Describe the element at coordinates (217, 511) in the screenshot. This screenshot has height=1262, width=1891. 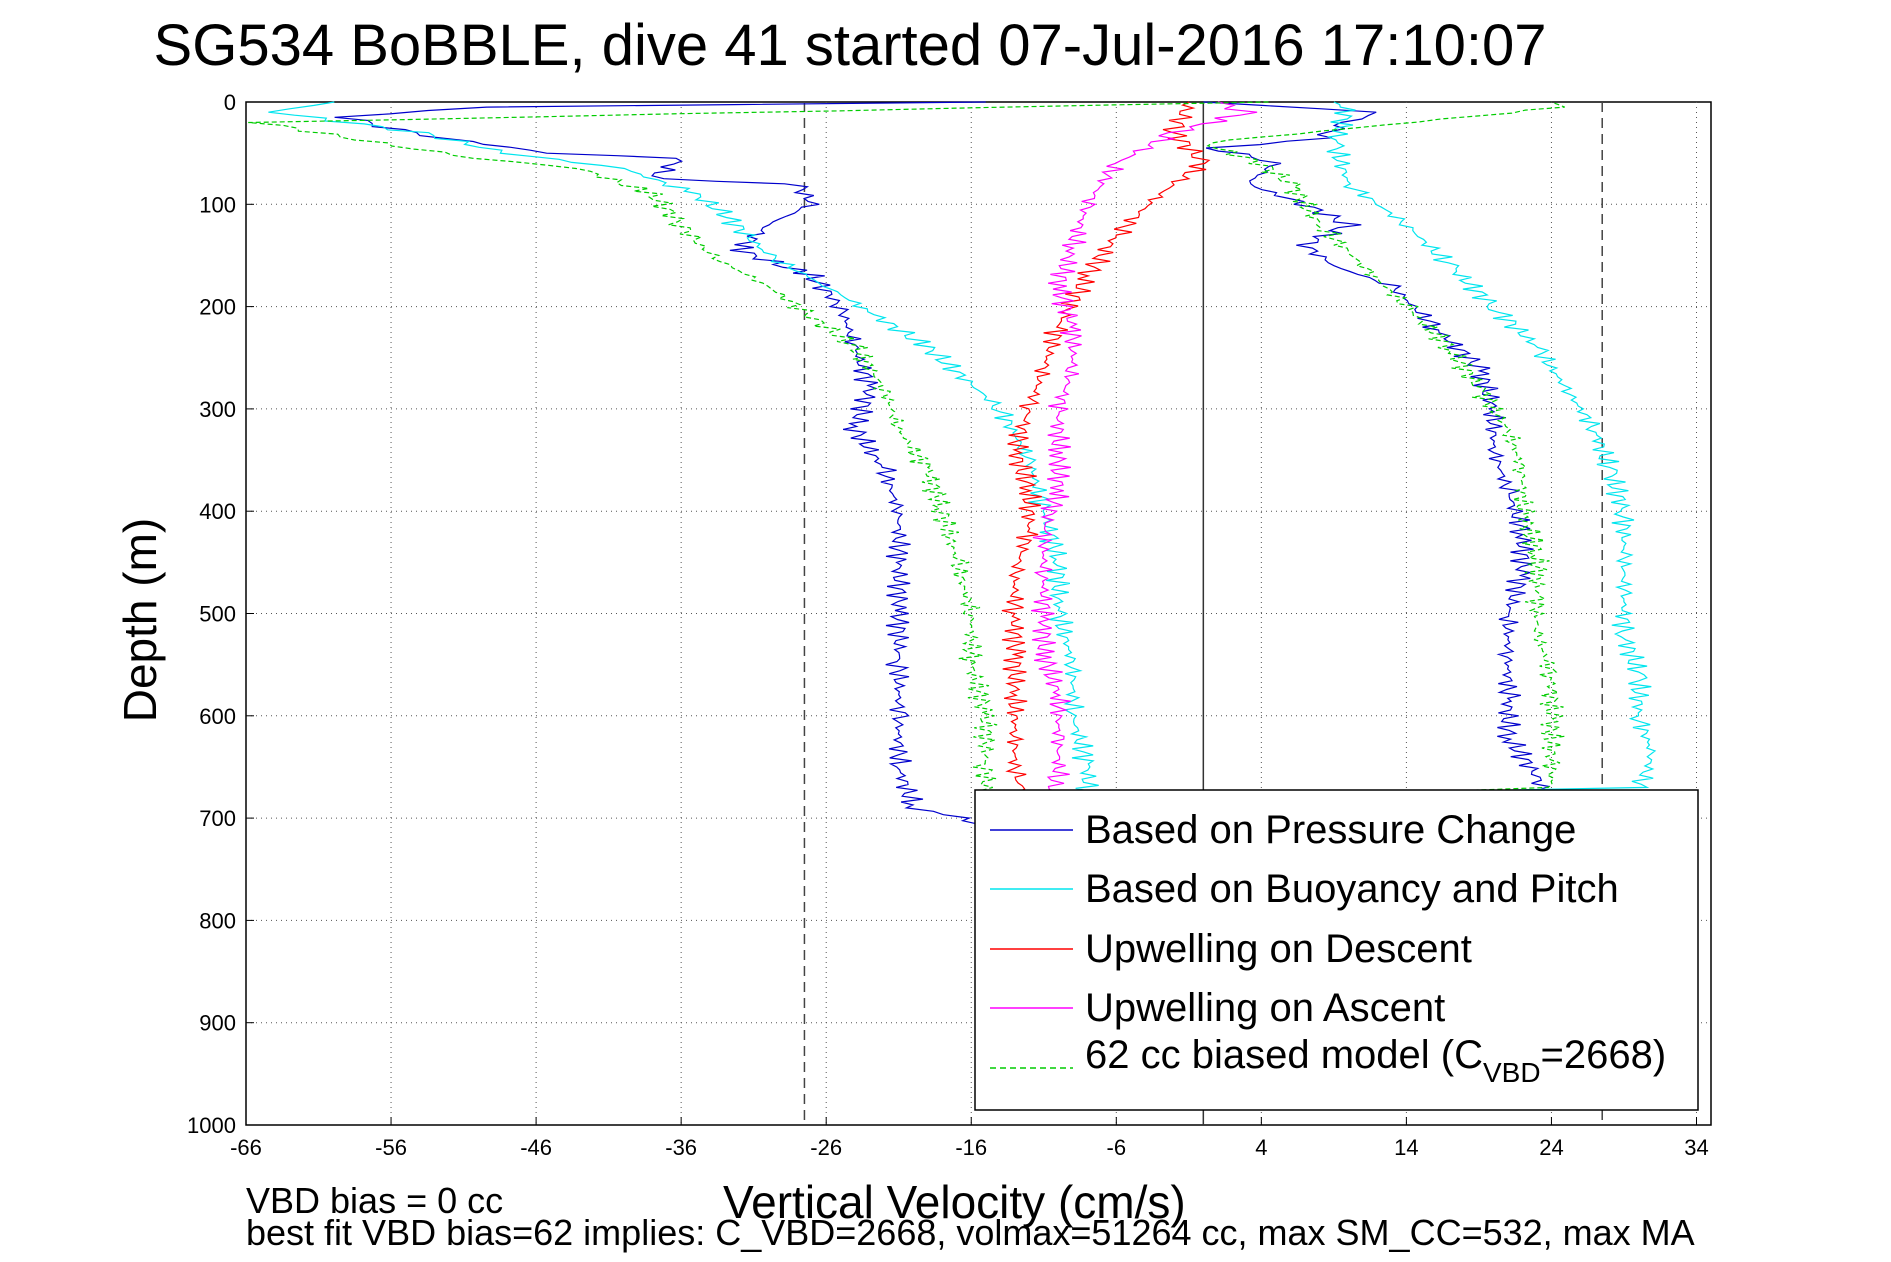
I see `y-tick-label: 400` at that location.